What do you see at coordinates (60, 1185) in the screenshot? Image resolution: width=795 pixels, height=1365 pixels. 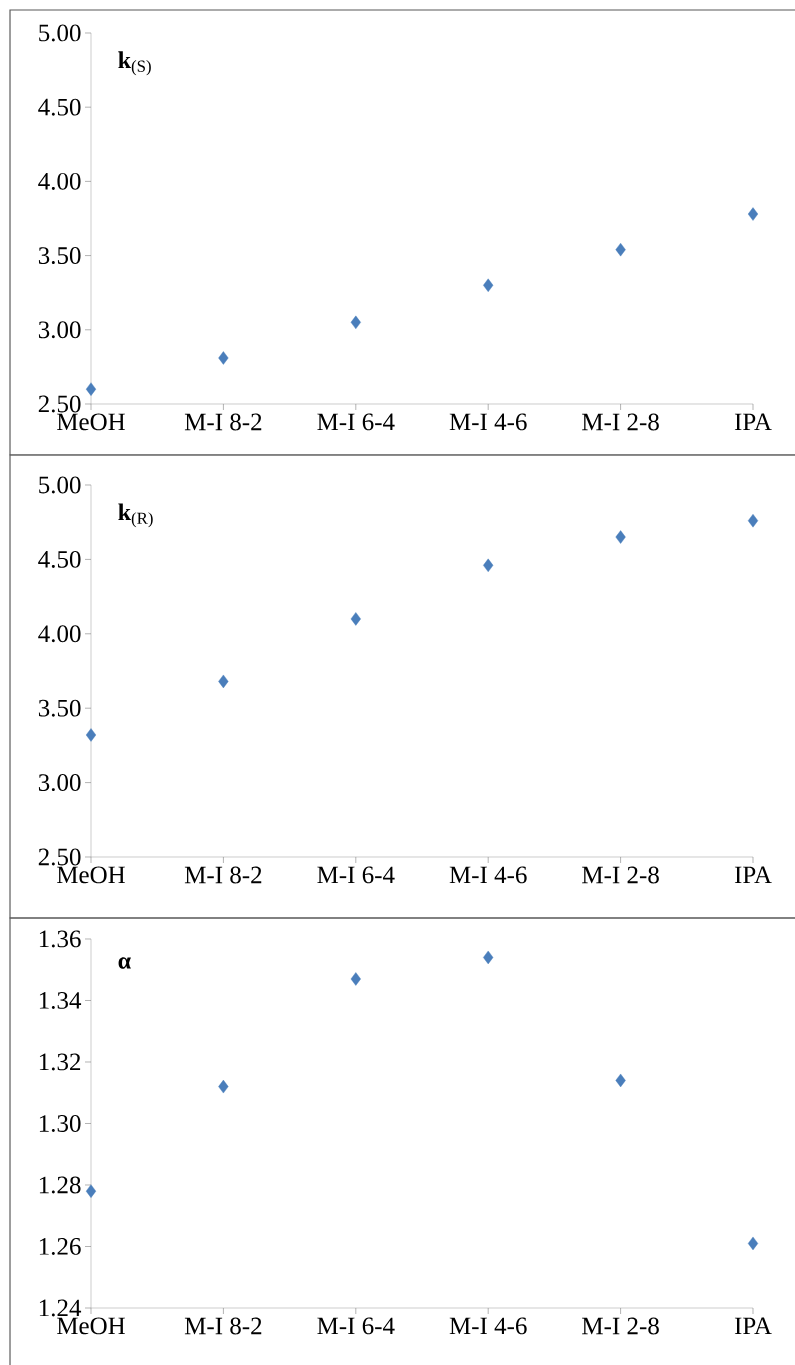 I see `y-tick-label: 1.28` at bounding box center [60, 1185].